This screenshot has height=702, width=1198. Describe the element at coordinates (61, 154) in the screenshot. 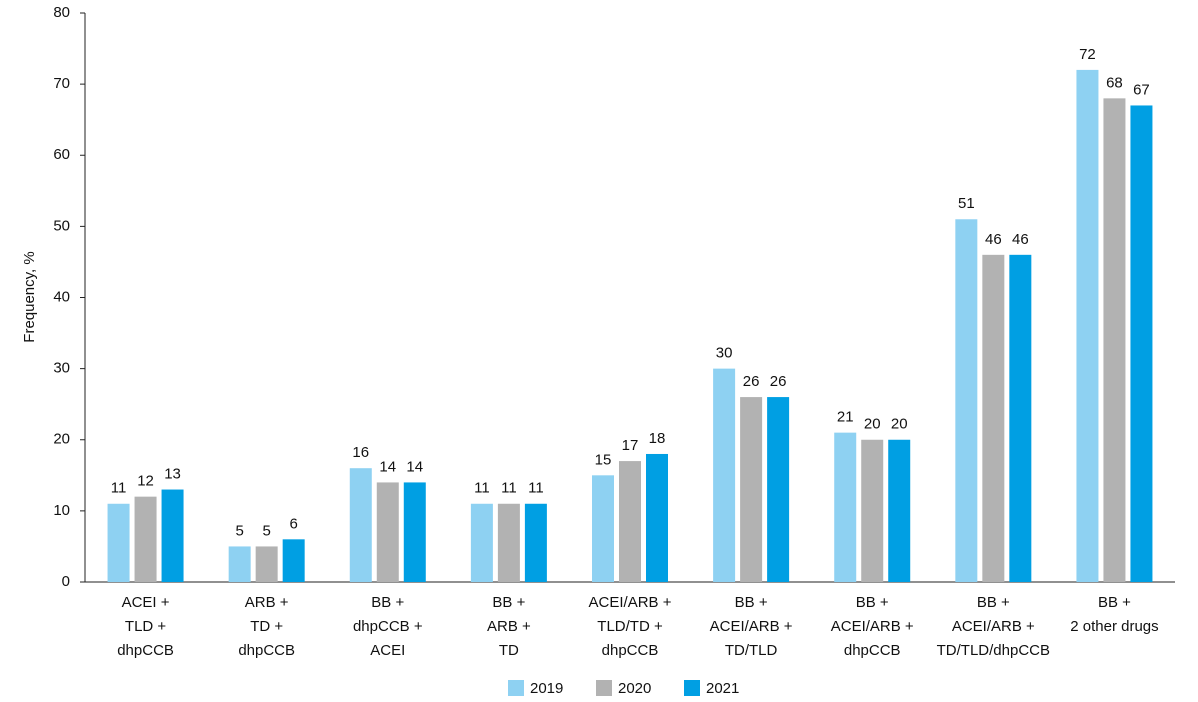

I see `y-tick-label: 60` at that location.